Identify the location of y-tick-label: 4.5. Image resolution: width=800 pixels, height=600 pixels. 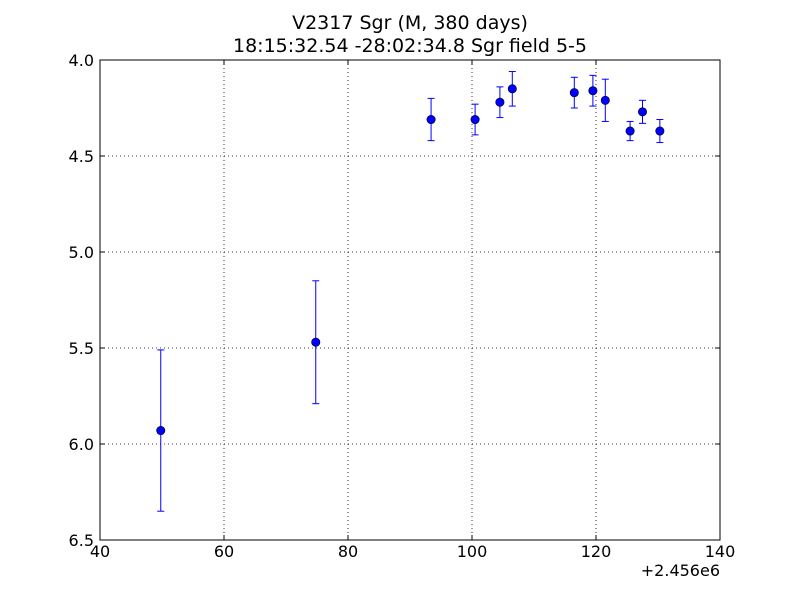
(81, 156).